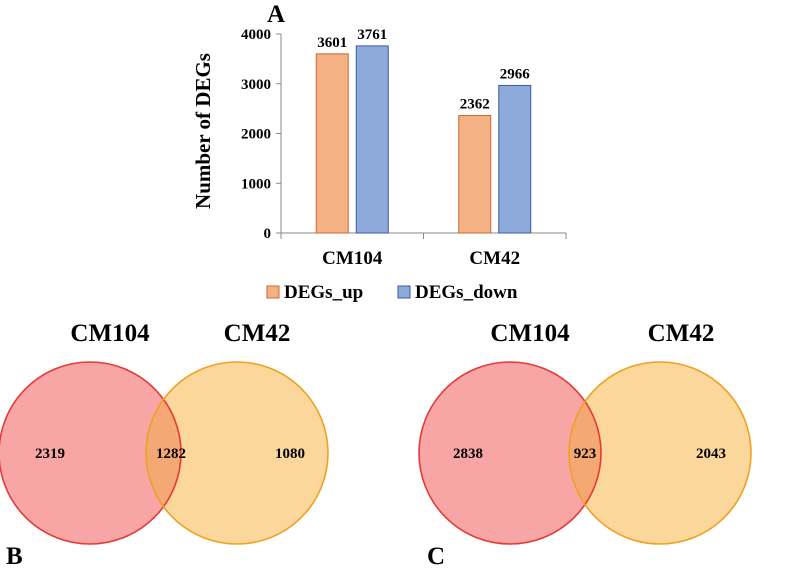  What do you see at coordinates (392, 292) in the screenshot?
I see `legend: DEGs_up DEGs_down` at bounding box center [392, 292].